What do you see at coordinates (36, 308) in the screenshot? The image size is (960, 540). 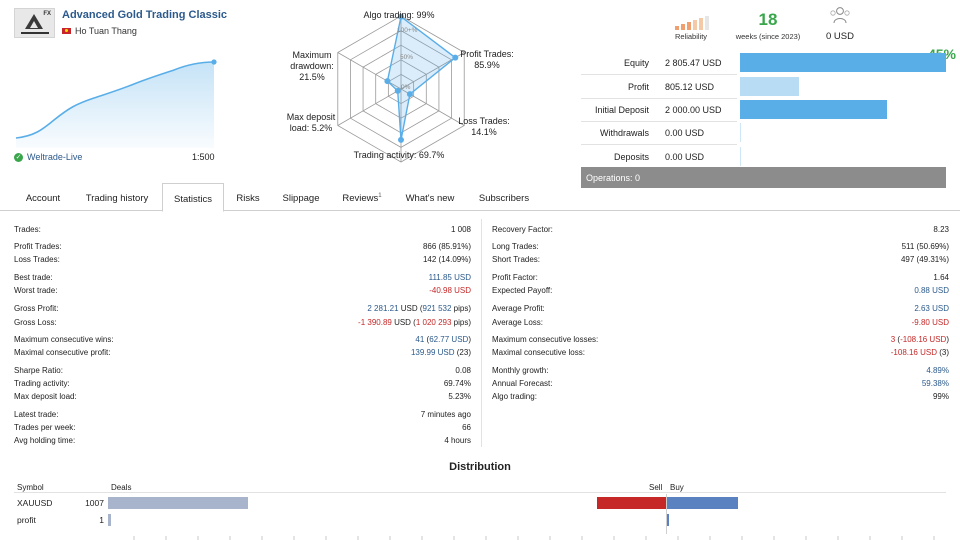 I see `stat-label: Gross Profit:` at bounding box center [36, 308].